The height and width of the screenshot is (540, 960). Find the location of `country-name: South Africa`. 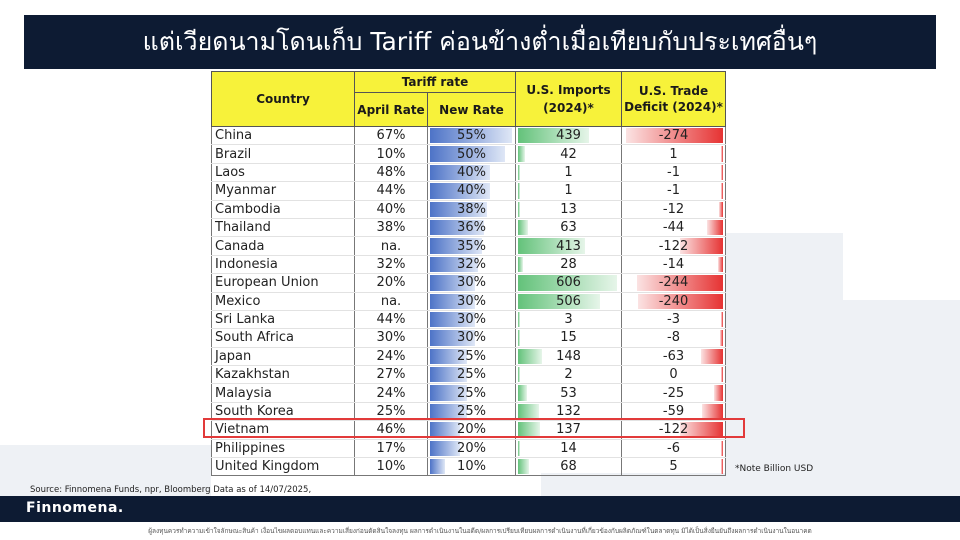

country-name: South Africa is located at coordinates (254, 338).